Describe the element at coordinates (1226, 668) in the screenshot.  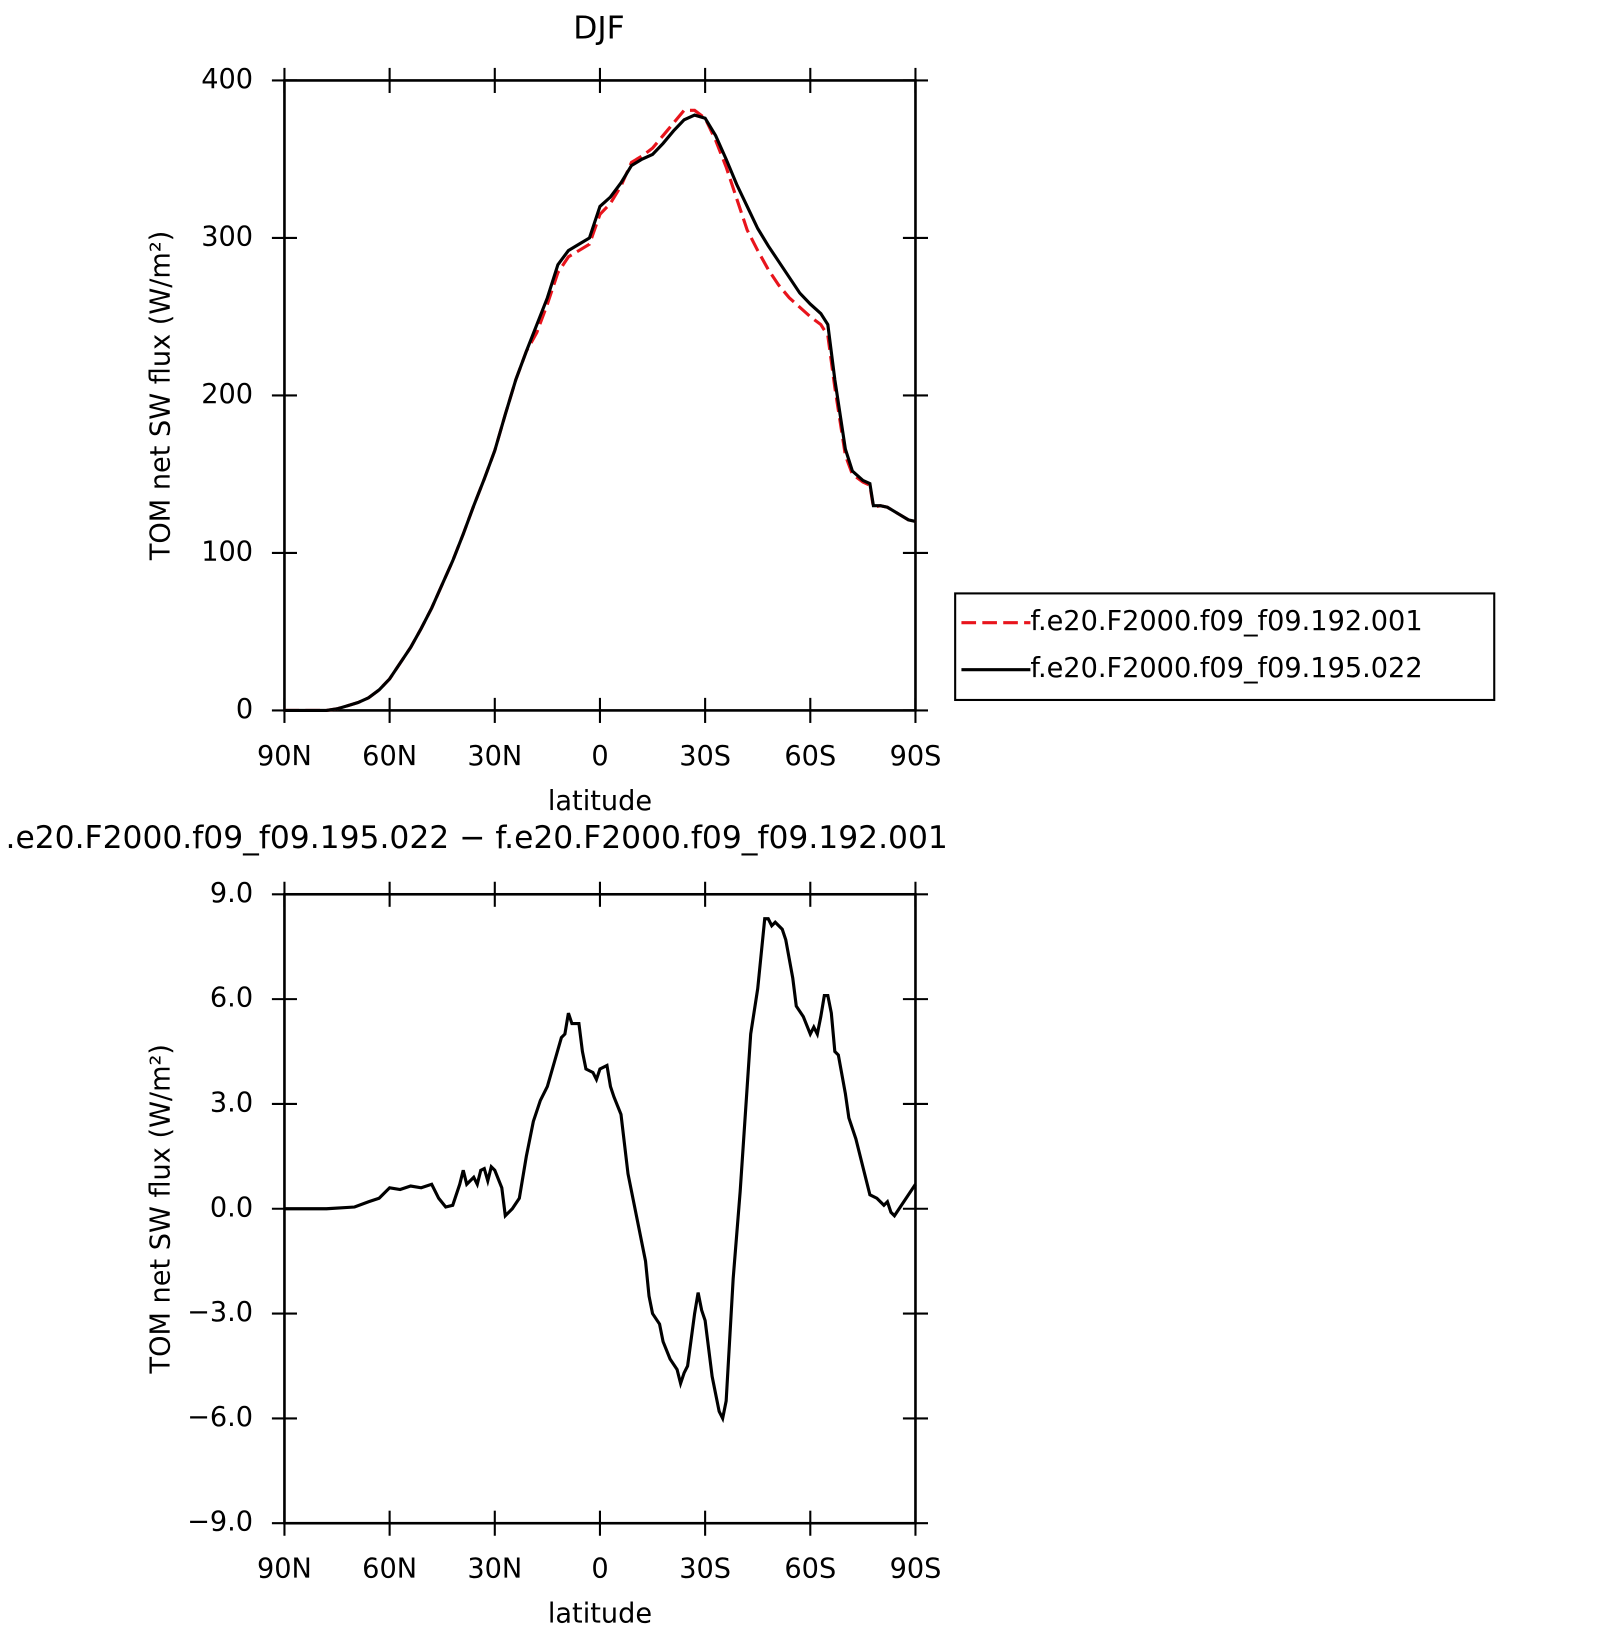
I see `legend-label: f.e20.F2000.f09_f09.195.022` at that location.